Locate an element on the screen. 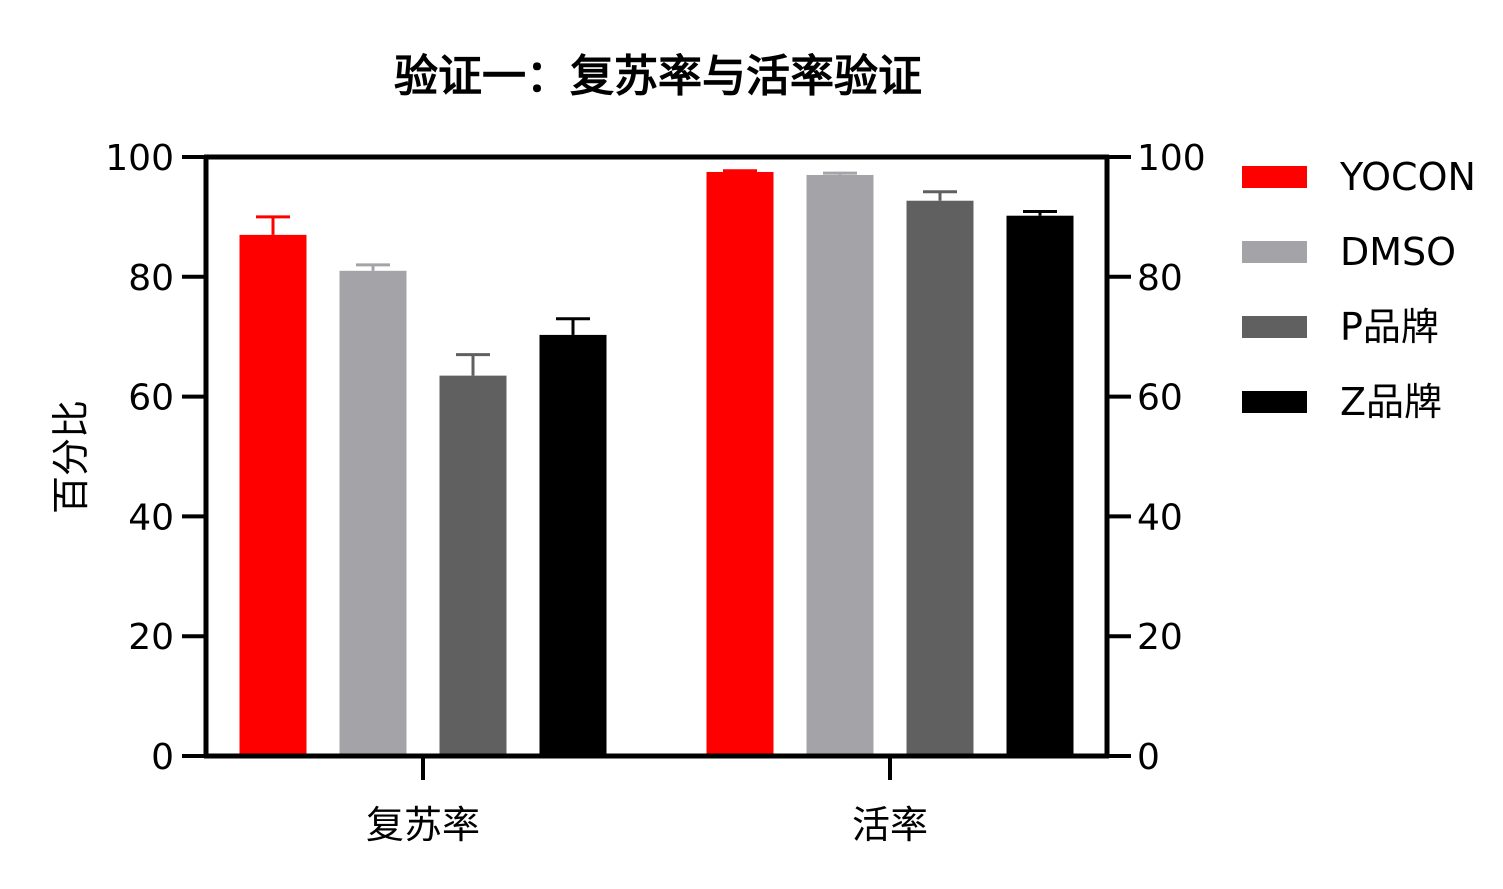 This screenshot has width=1503, height=889. secondary-y-tick-label: 60 is located at coordinates (1160, 398).